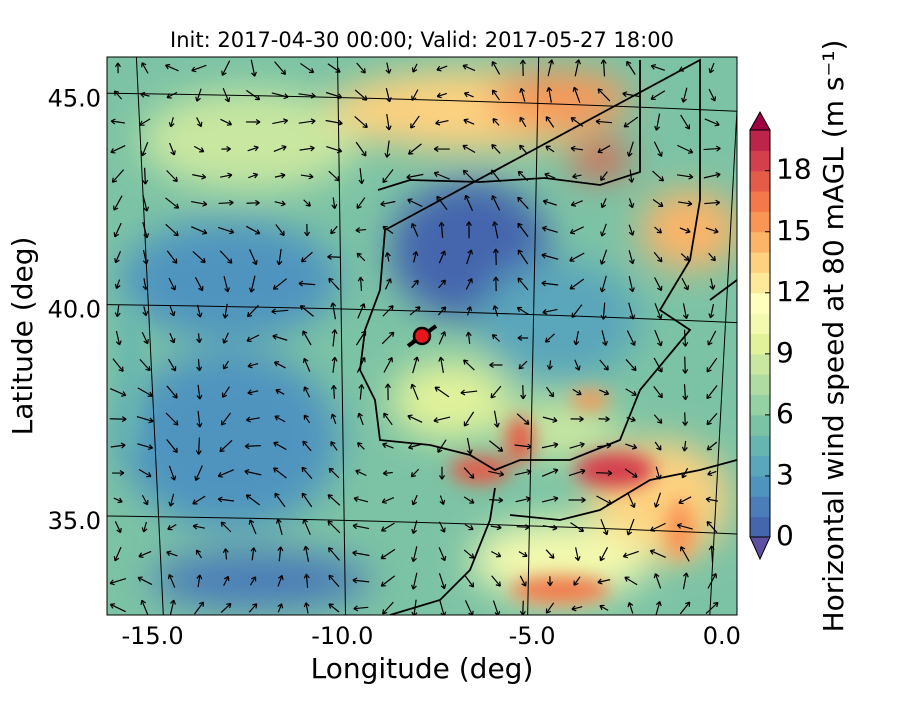  I want to click on colorbar-under, so click(760, 548).